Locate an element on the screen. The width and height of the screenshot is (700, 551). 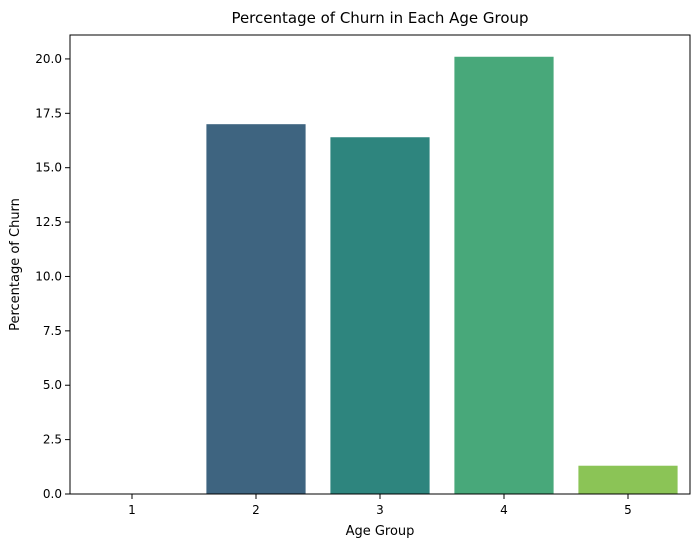
y-tick-label: 0.0 is located at coordinates (52, 494).